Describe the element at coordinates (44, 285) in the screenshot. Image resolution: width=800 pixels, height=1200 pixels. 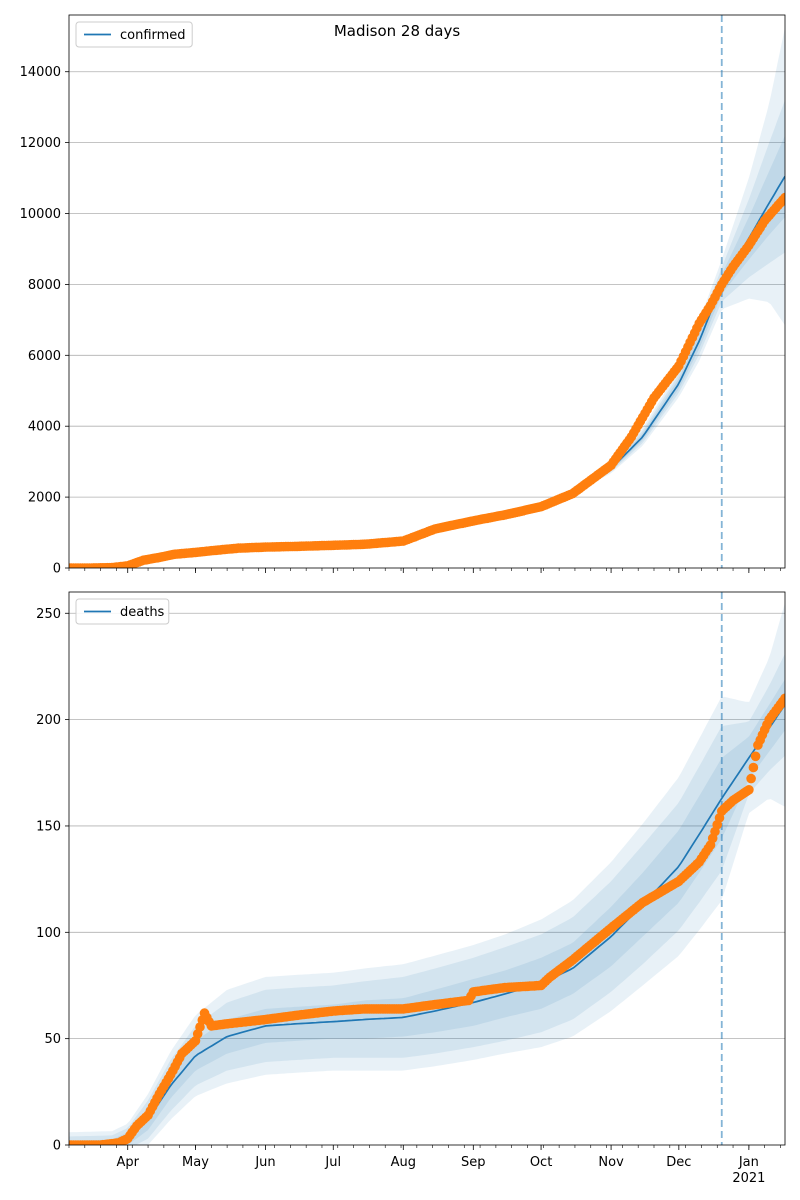
I see `y-tick-label: 8000` at that location.